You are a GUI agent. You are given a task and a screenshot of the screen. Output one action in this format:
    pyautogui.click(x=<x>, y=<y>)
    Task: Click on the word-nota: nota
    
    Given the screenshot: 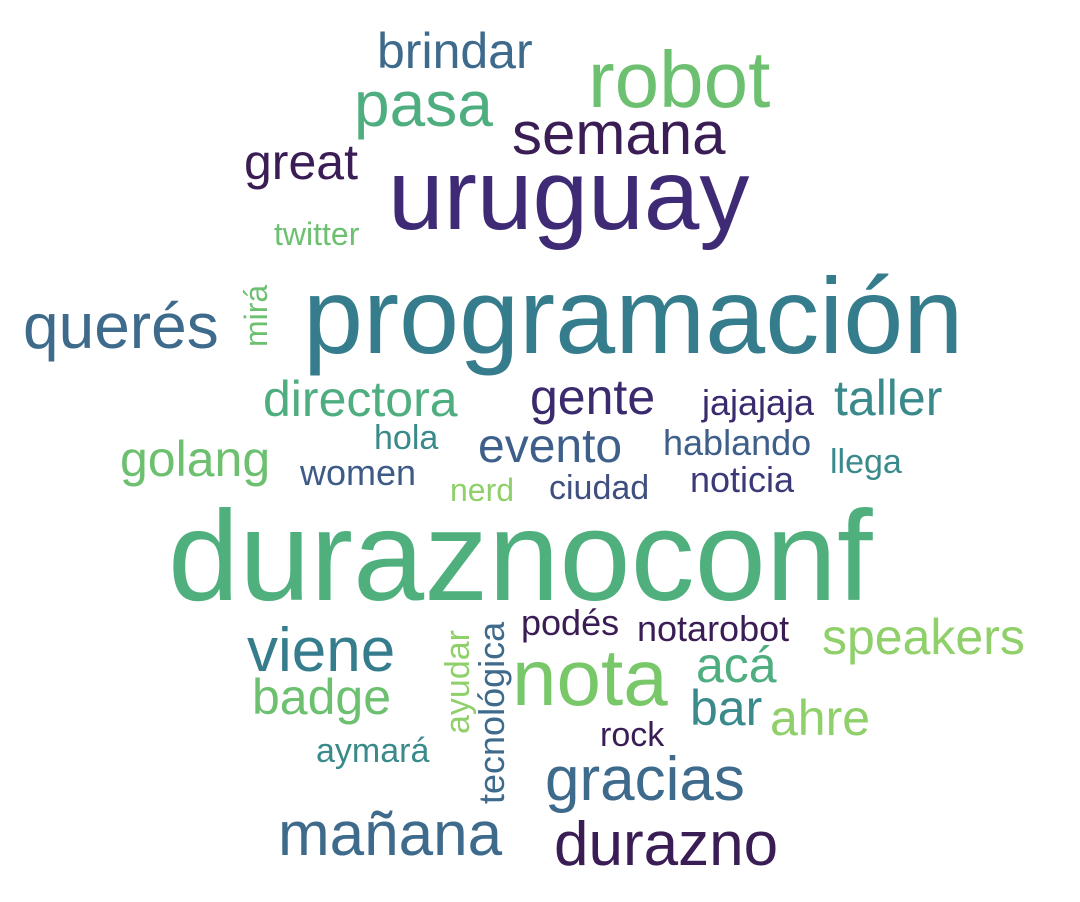 What is the action you would take?
    pyautogui.click(x=590, y=677)
    